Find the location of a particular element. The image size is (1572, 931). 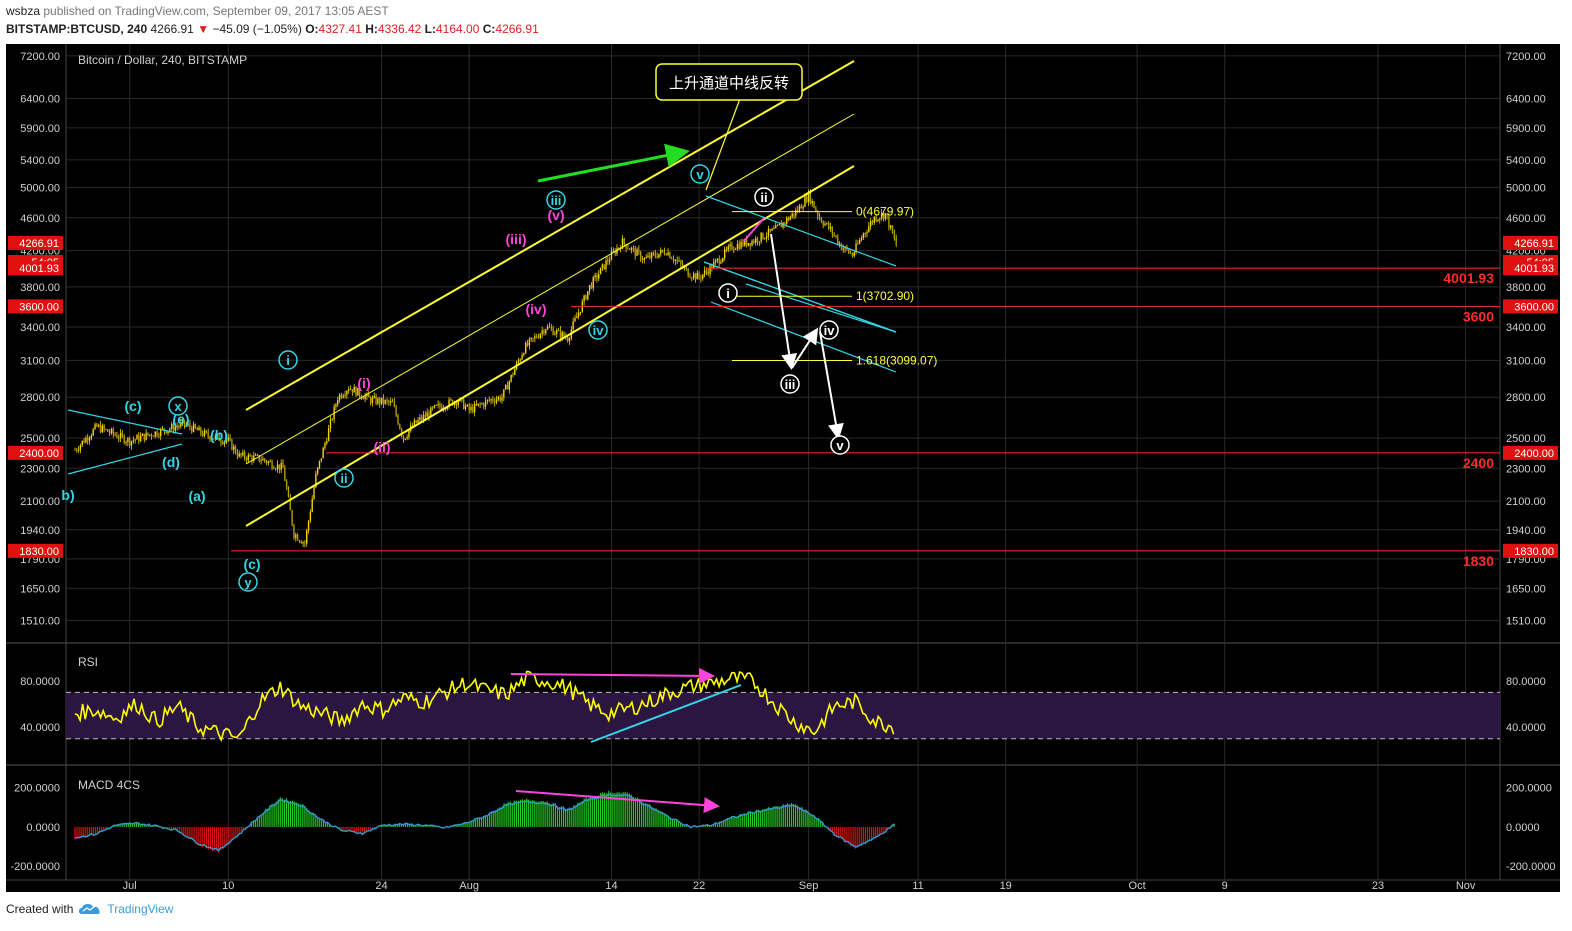

wave-label-magenta: (i) is located at coordinates (363, 383).